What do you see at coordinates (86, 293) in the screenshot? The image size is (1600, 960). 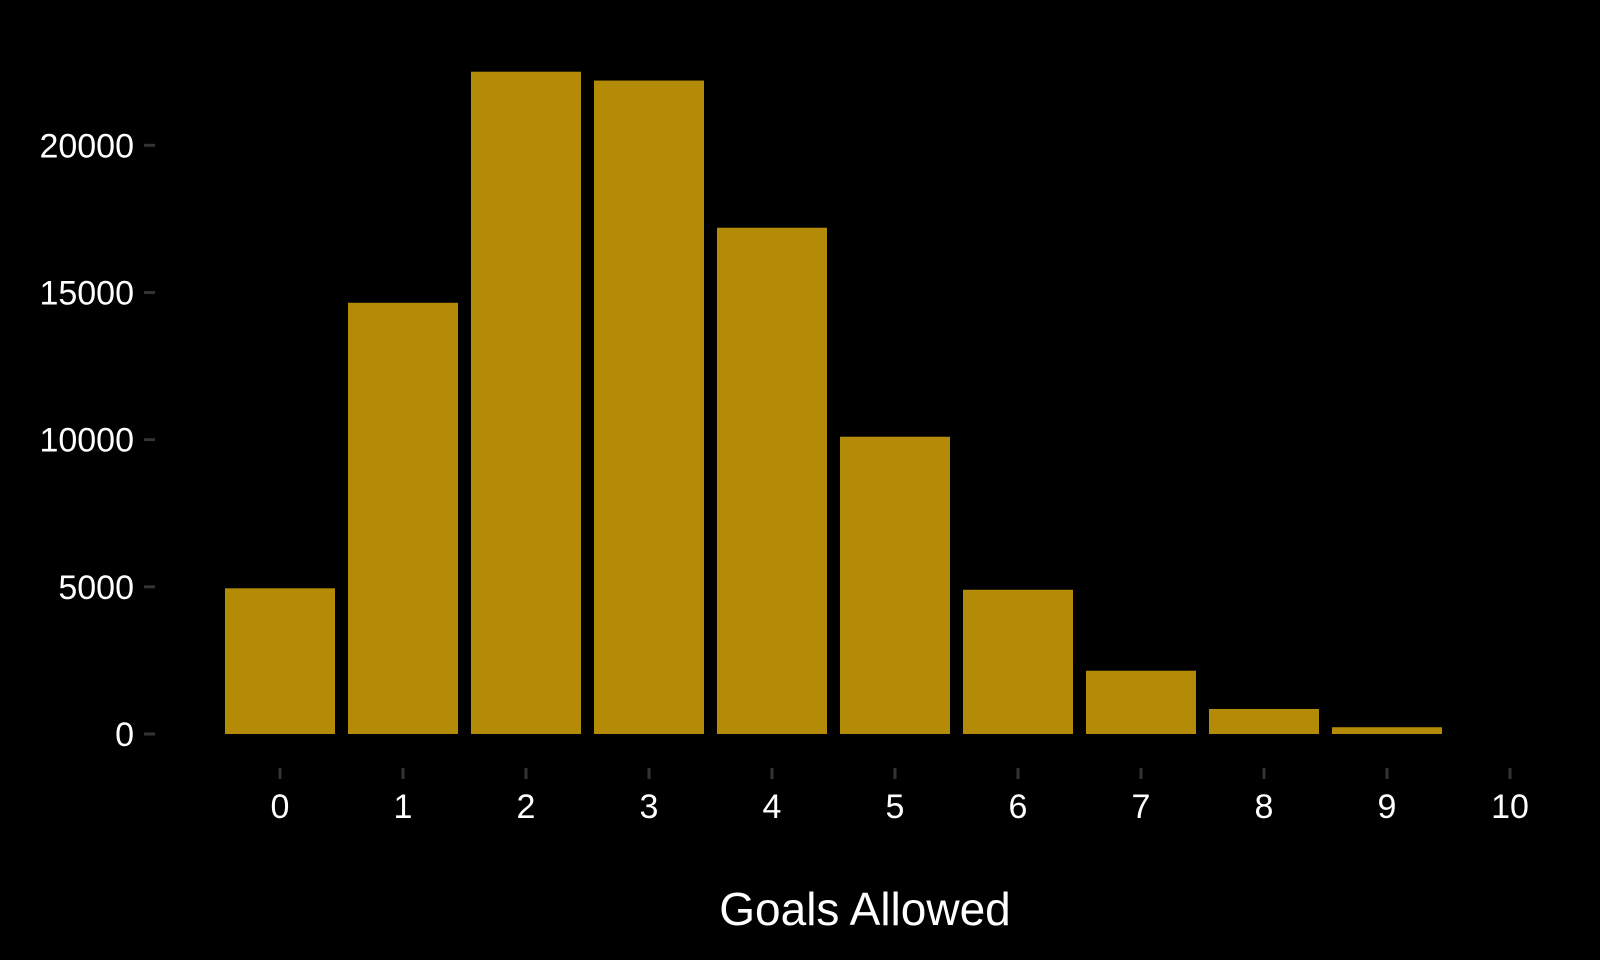 I see `y-tick-label-15000: 15000` at bounding box center [86, 293].